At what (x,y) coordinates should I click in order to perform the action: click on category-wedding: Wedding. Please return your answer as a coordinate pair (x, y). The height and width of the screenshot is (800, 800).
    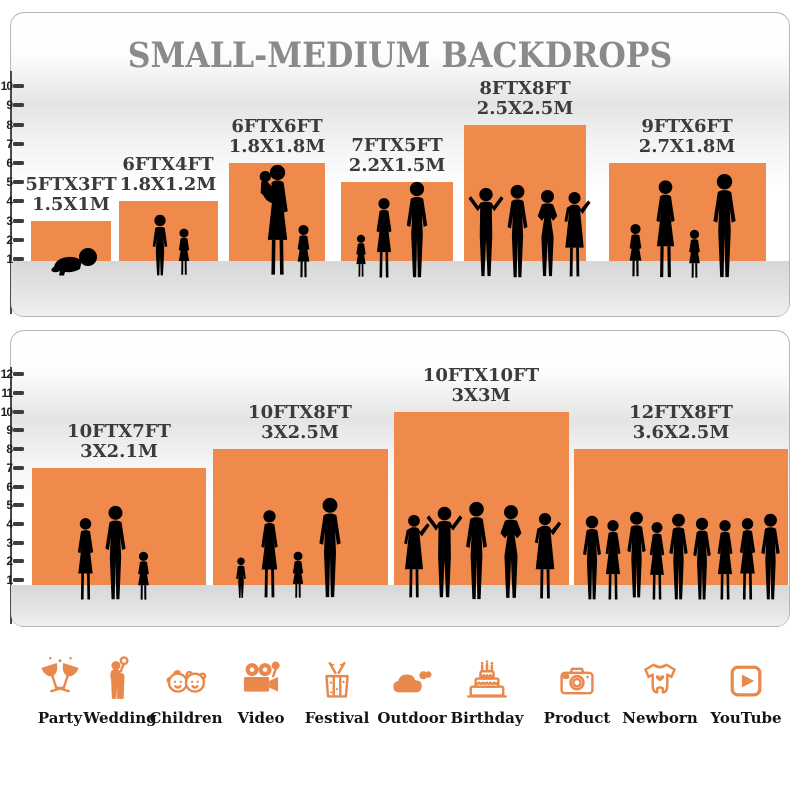
    Looking at the image, I should click on (120, 691).